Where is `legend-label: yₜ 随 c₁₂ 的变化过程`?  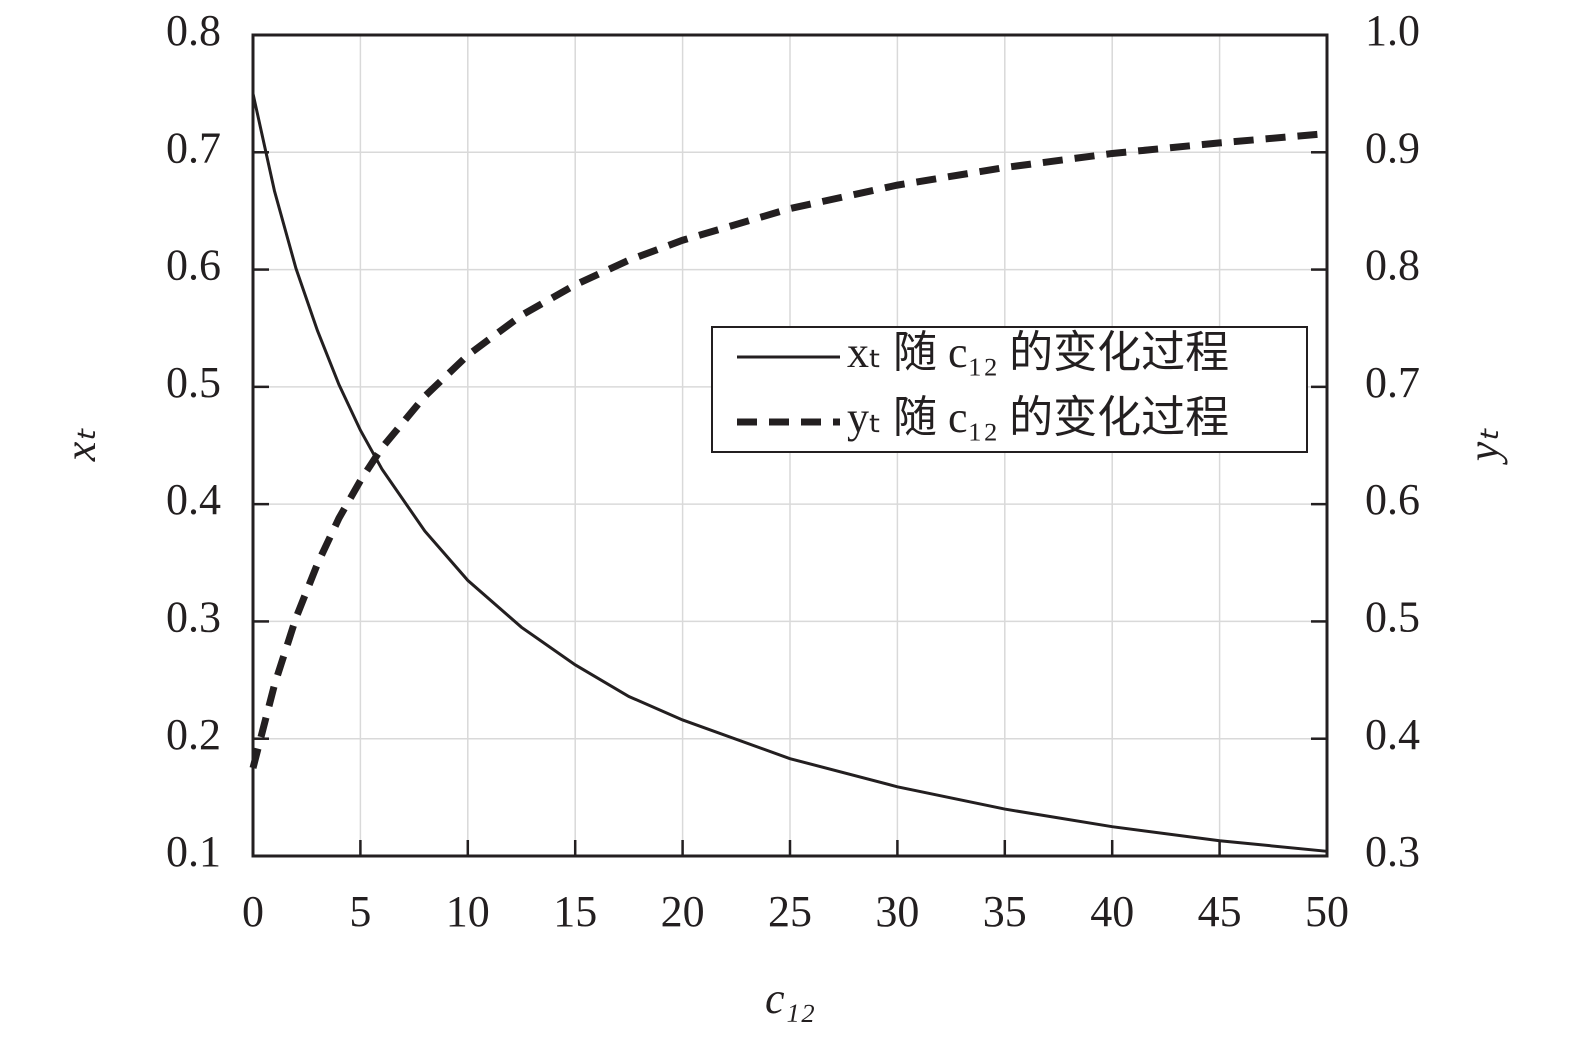
legend-label: yₜ 随 c₁₂ 的变化过程 is located at coordinates (1038, 417).